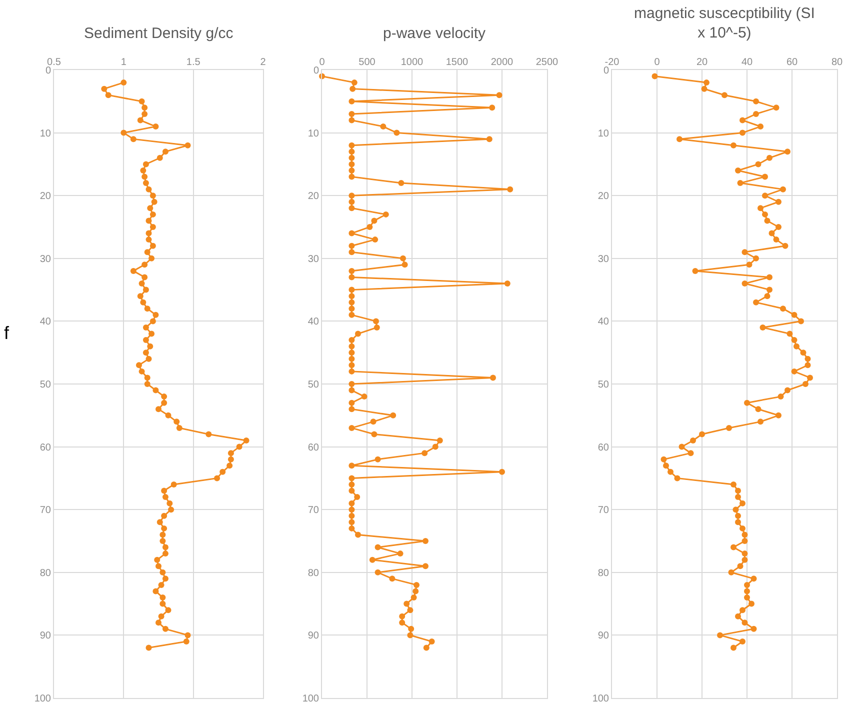  Describe the element at coordinates (612, 62) in the screenshot. I see `x-tick-label: -20` at that location.